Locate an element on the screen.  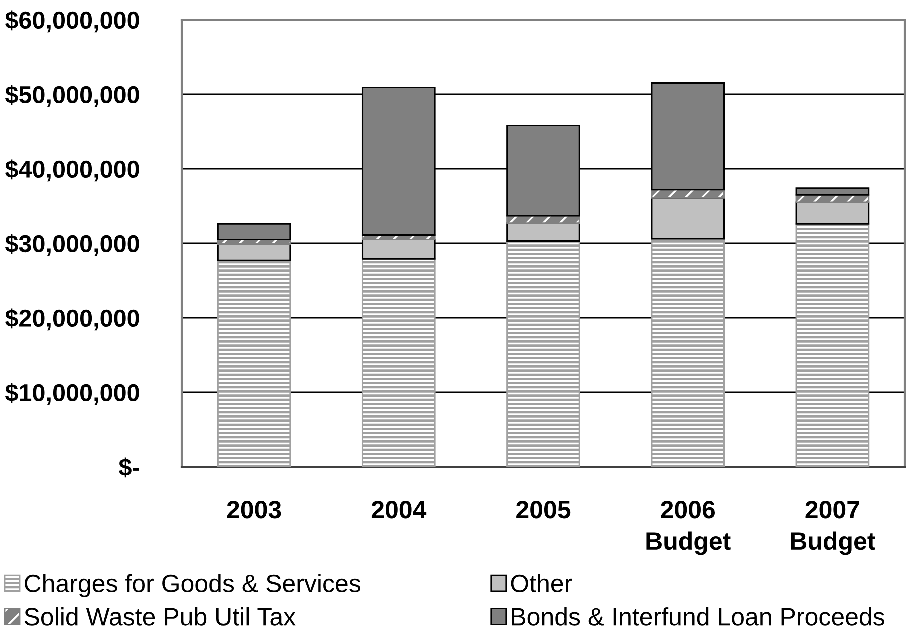
x-tick-label: 2004 is located at coordinates (399, 509).